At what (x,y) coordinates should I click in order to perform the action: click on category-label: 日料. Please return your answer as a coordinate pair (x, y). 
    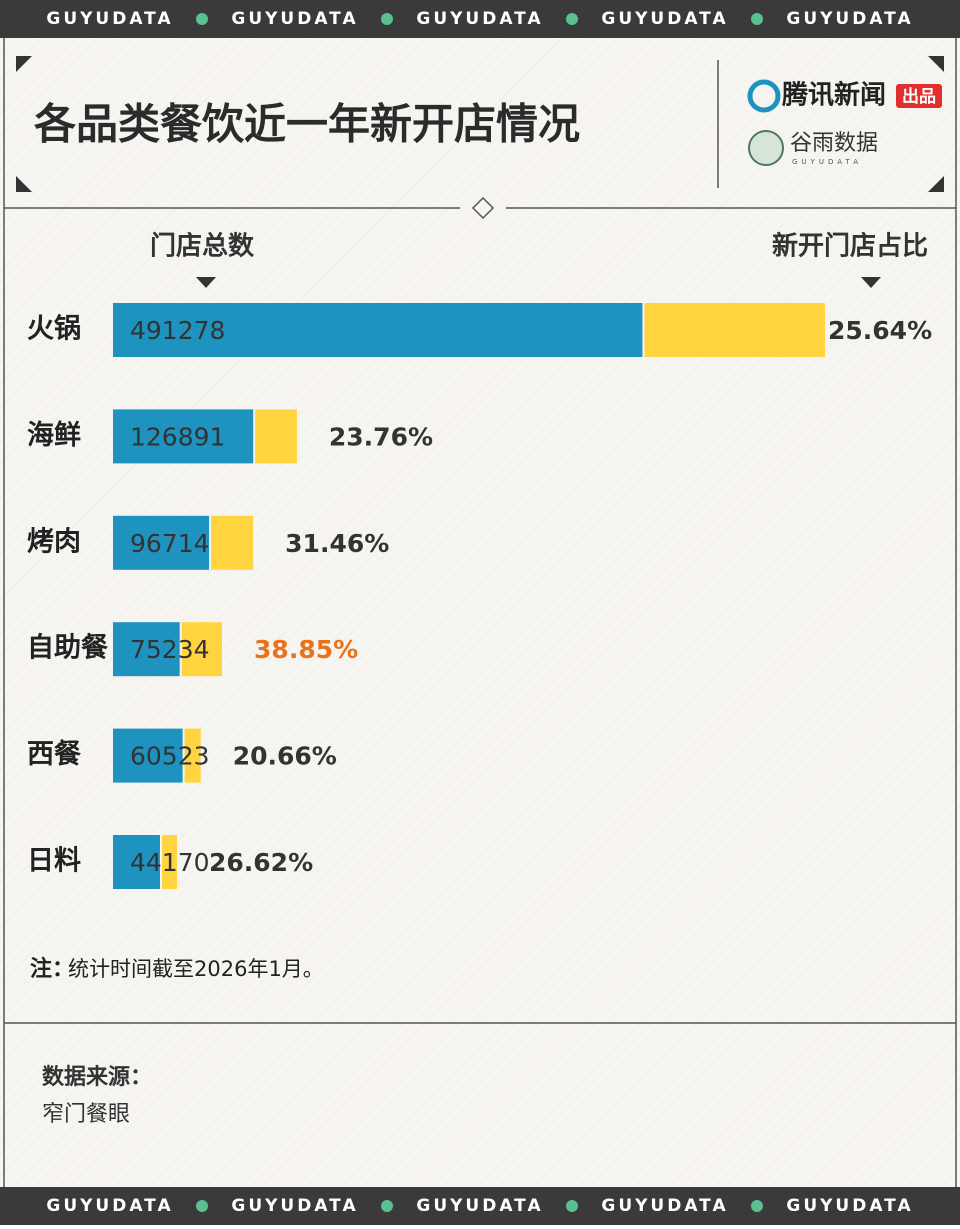
    Looking at the image, I should click on (54, 861).